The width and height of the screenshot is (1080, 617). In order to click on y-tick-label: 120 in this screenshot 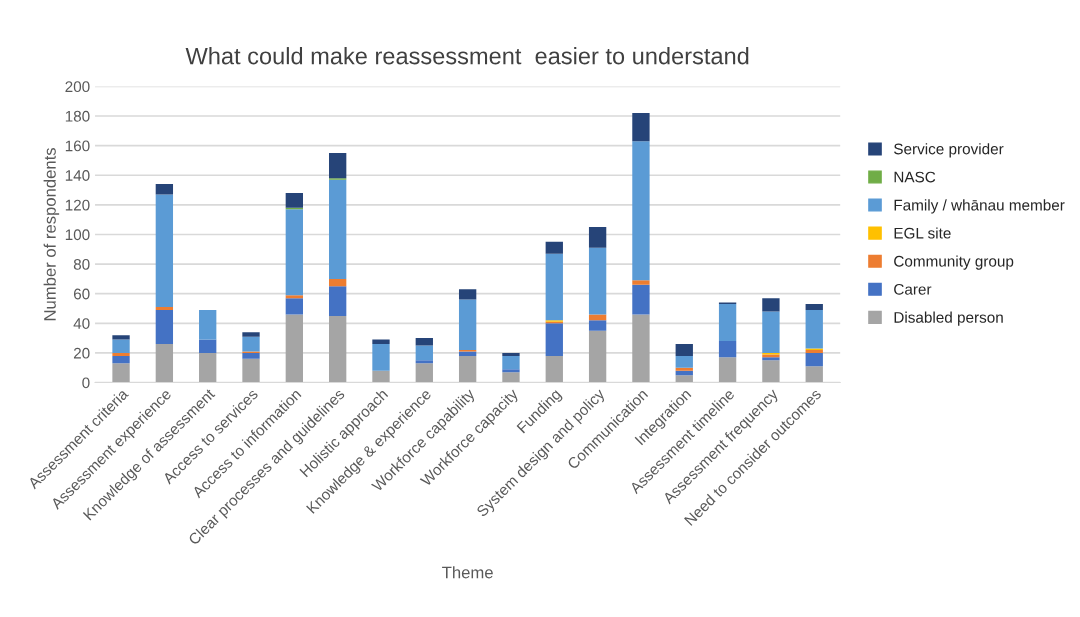, I will do `click(77, 205)`.